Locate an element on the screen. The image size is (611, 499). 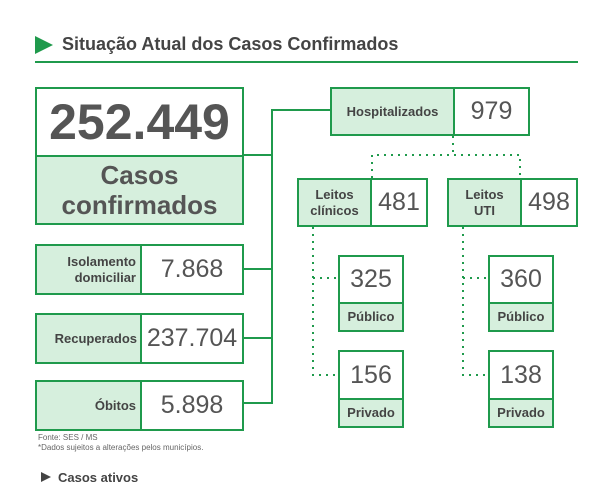
section-title: Casos ativos is located at coordinates (98, 477).